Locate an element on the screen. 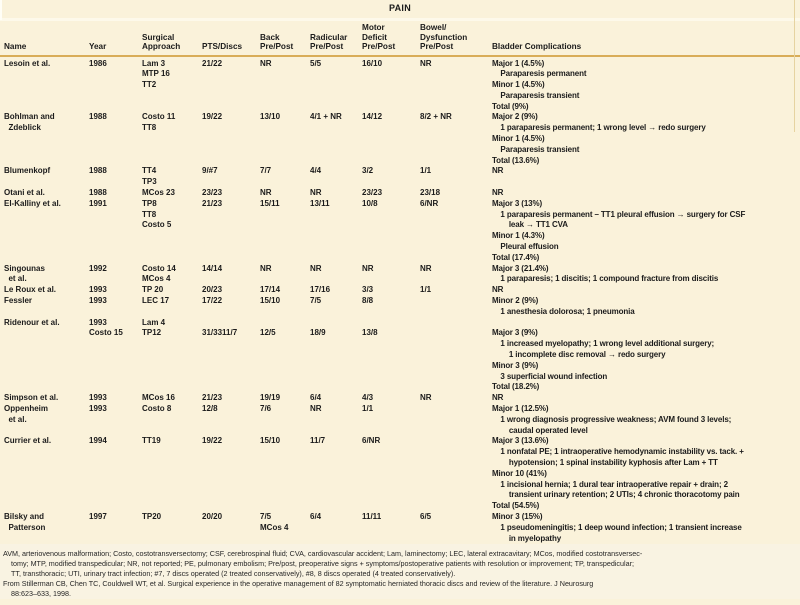 The width and height of the screenshot is (800, 605). cell-bowel: 23/18 is located at coordinates (430, 193).